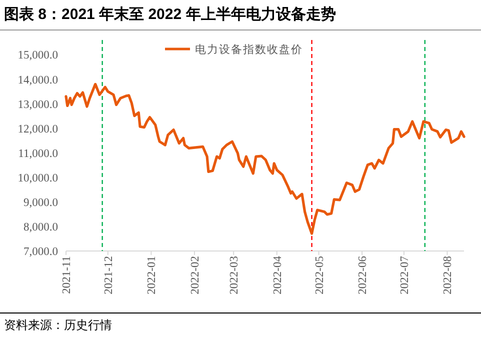  I want to click on y-tick-label: 11,000.0, so click(38, 154).